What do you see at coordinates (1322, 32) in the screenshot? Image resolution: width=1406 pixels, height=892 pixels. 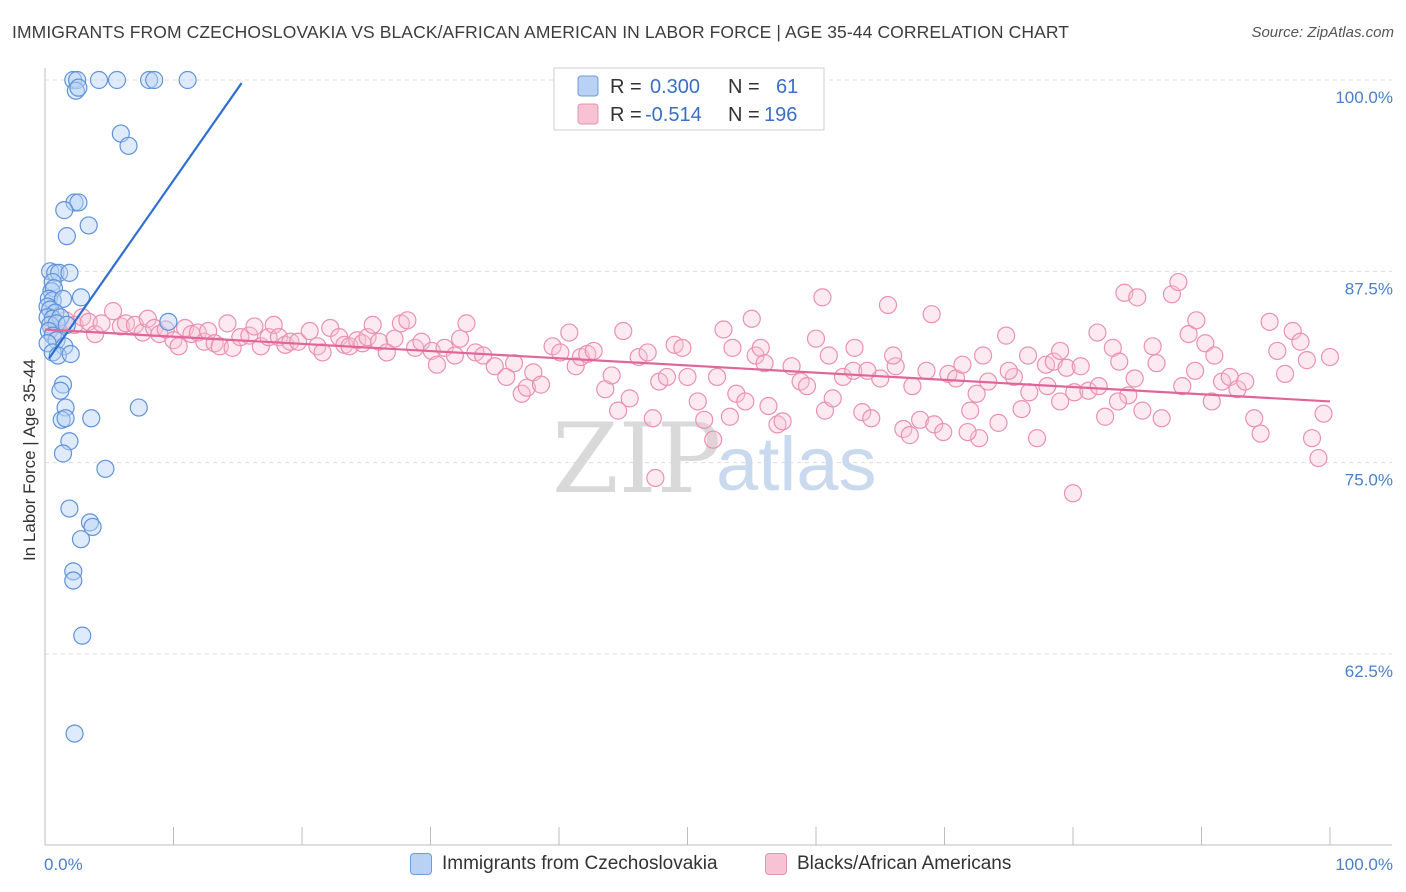 I see `source-label: Source: ZipAtlas.com` at bounding box center [1322, 32].